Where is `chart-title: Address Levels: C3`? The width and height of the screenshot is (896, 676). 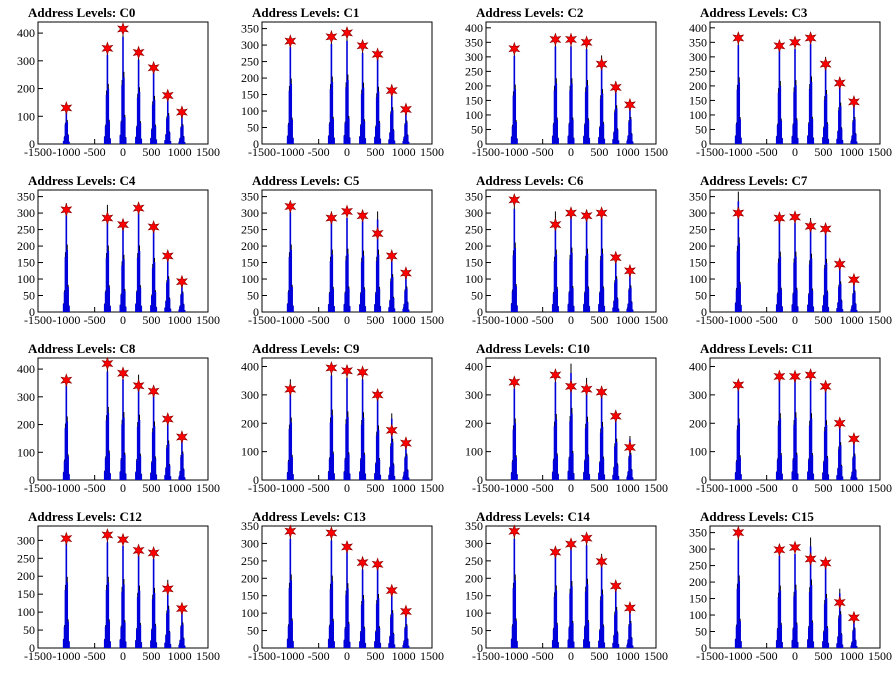
chart-title: Address Levels: C3 is located at coordinates (754, 12).